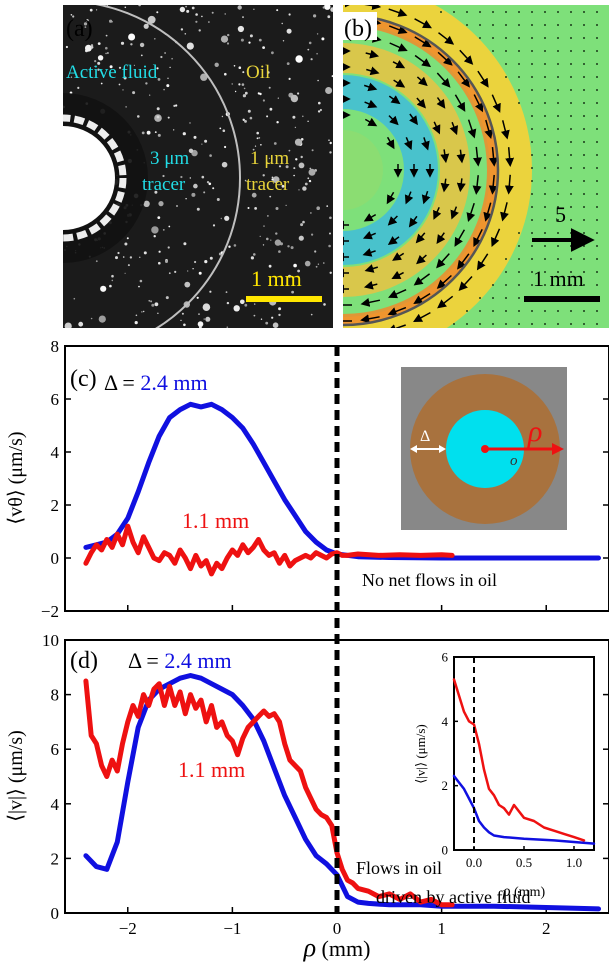 The height and width of the screenshot is (967, 609). I want to click on delta-arrowhead-left, so click(413, 449).